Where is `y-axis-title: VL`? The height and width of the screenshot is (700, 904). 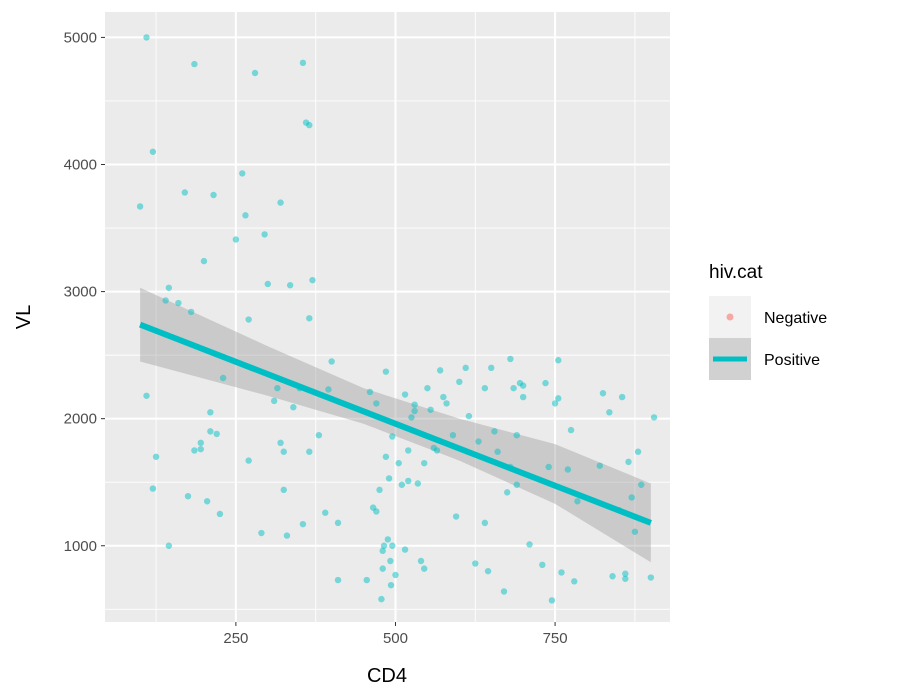
y-axis-title: VL is located at coordinates (24, 317).